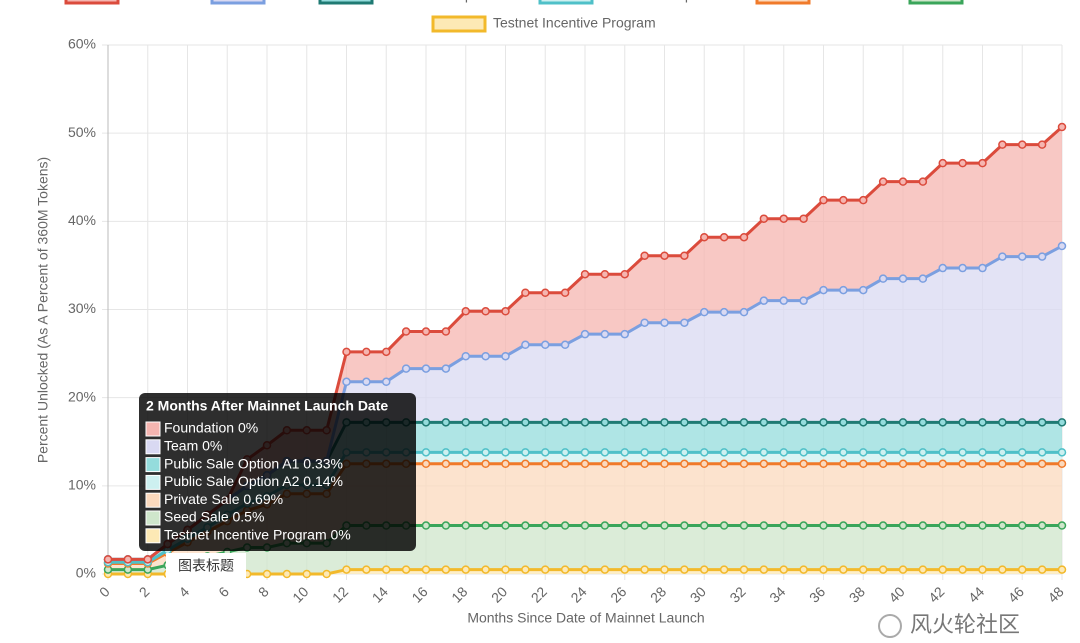 The image size is (1080, 643). What do you see at coordinates (82, 44) in the screenshot?
I see `y-tick-label: 60%` at bounding box center [82, 44].